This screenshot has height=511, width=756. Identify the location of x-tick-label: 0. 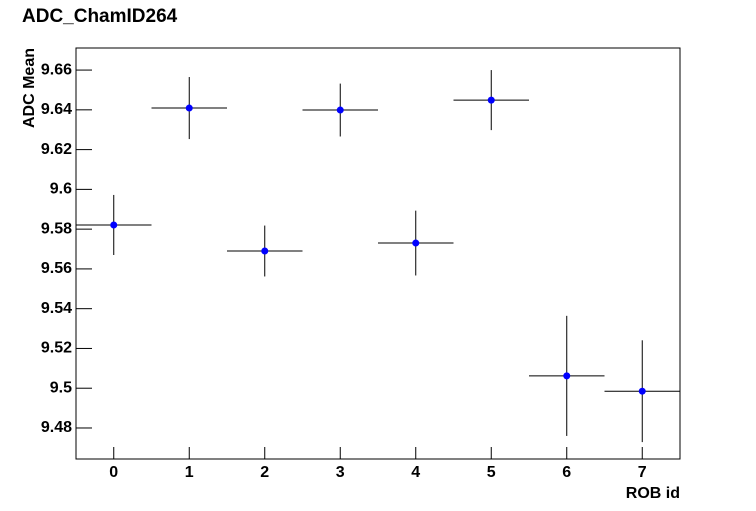
(113, 472).